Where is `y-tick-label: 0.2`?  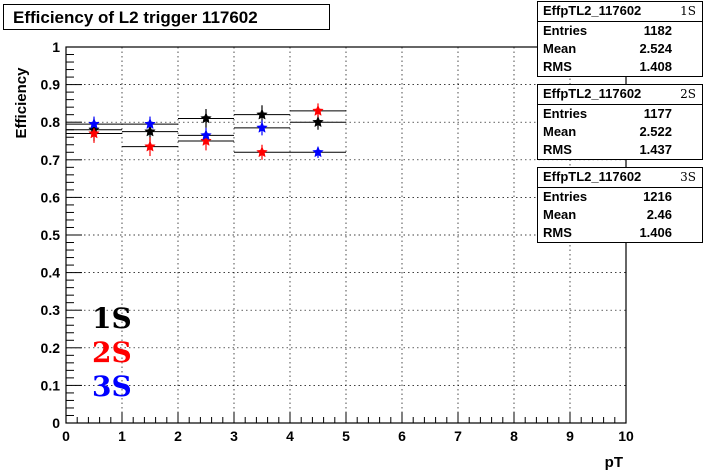
y-tick-label: 0.2 is located at coordinates (51, 348).